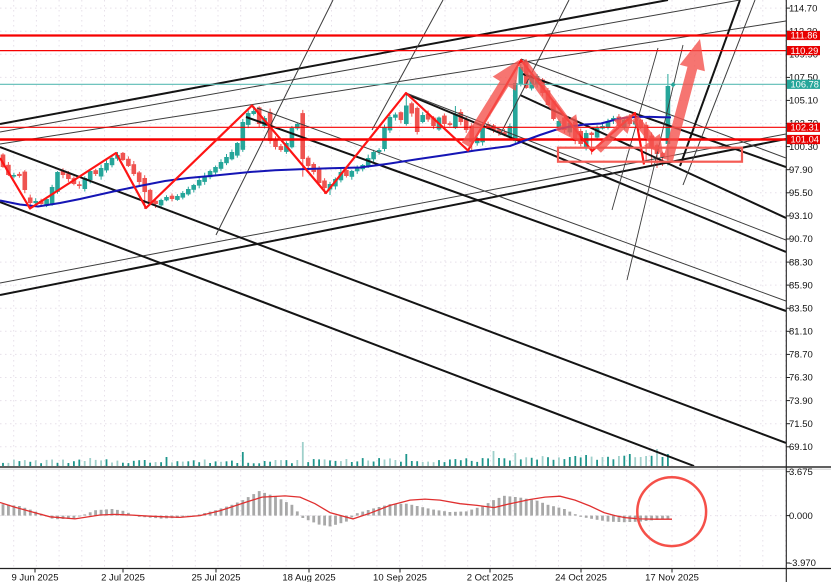 This screenshot has height=582, width=831. Describe the element at coordinates (801, 308) in the screenshot. I see `svg-text: 83.50` at that location.